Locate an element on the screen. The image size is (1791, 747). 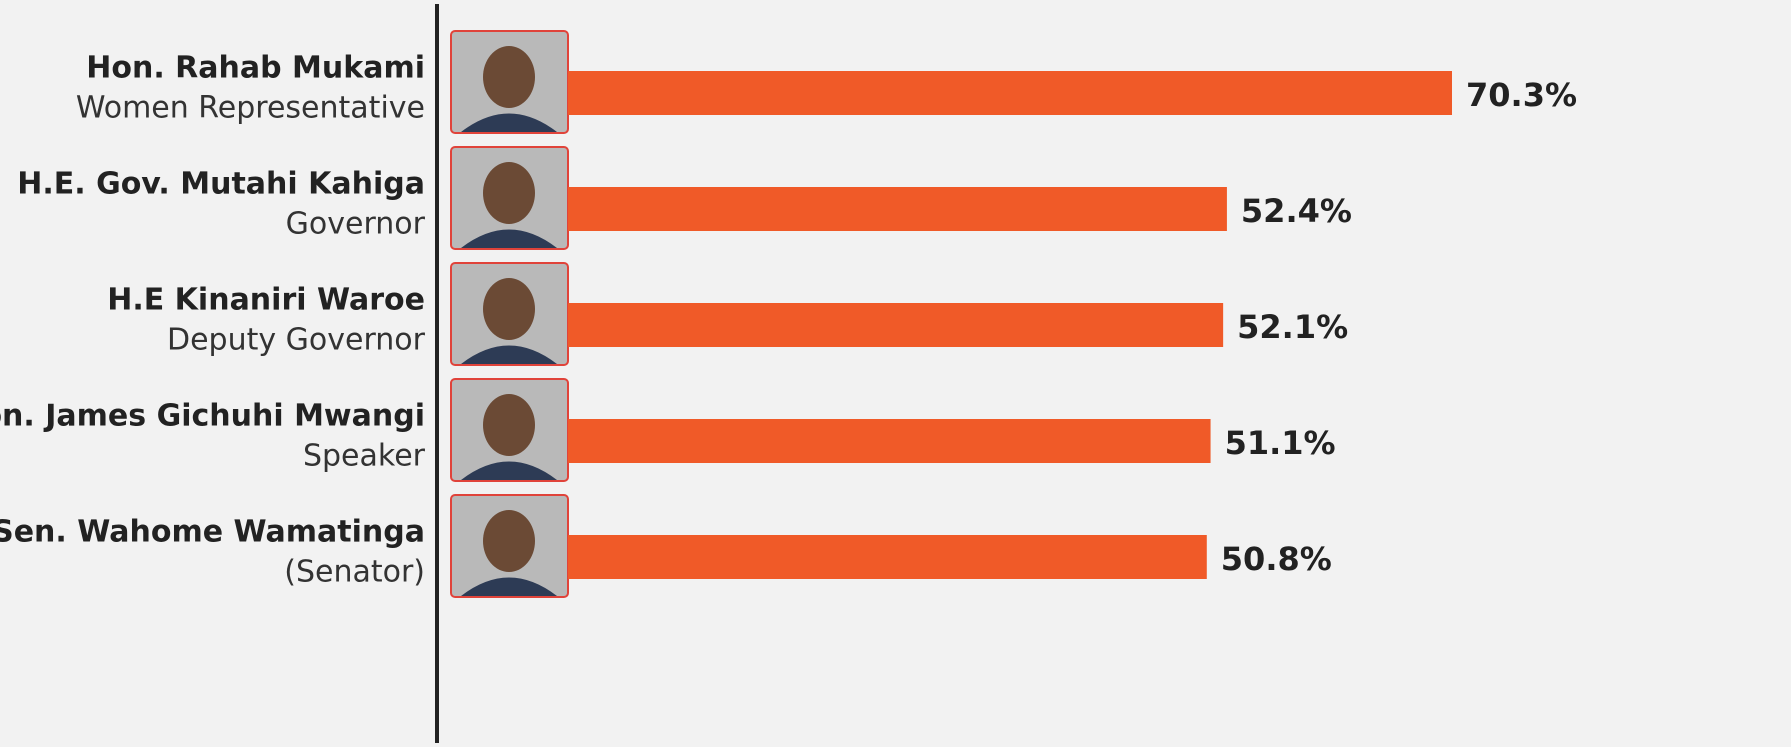
role-label: Deputy Governor is located at coordinates (296, 340).